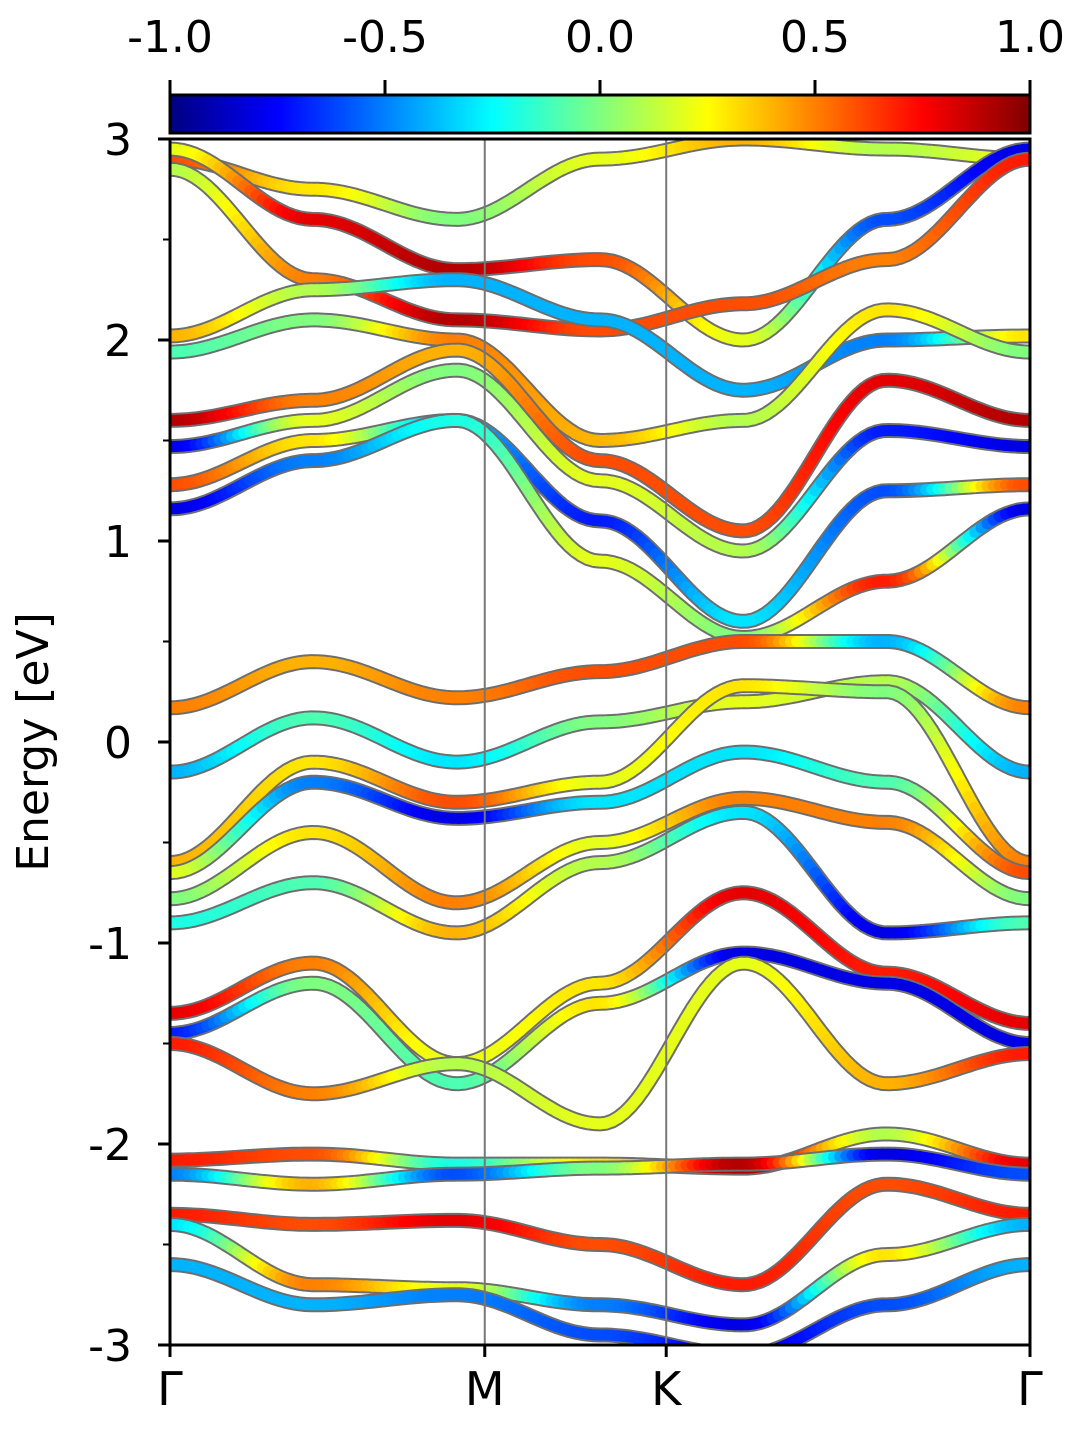  What do you see at coordinates (118, 542) in the screenshot?
I see `y-tick-label: 1` at bounding box center [118, 542].